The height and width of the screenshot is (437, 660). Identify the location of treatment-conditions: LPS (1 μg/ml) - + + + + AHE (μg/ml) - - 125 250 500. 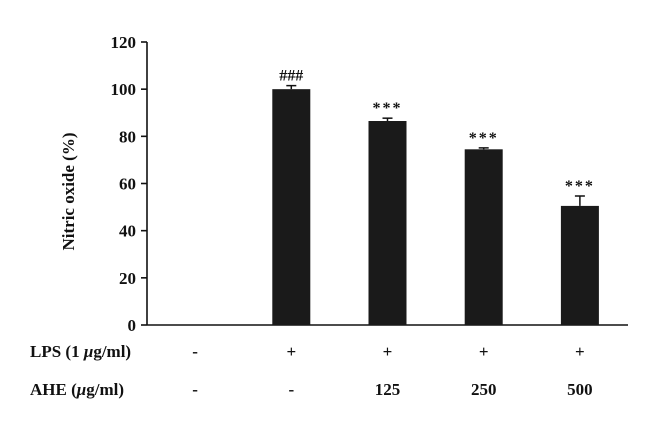
(311, 370).